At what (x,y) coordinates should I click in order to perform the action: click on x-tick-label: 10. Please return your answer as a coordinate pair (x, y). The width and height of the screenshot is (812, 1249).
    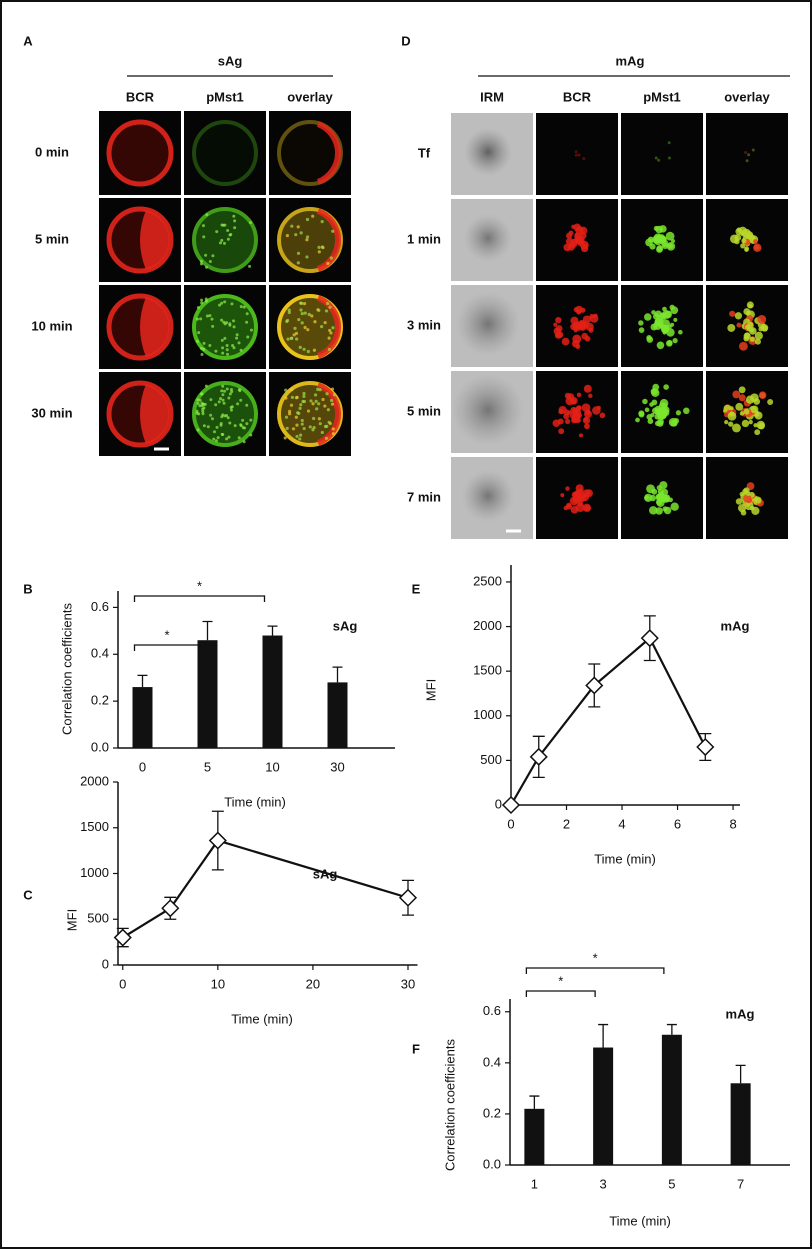
    Looking at the image, I should click on (272, 766).